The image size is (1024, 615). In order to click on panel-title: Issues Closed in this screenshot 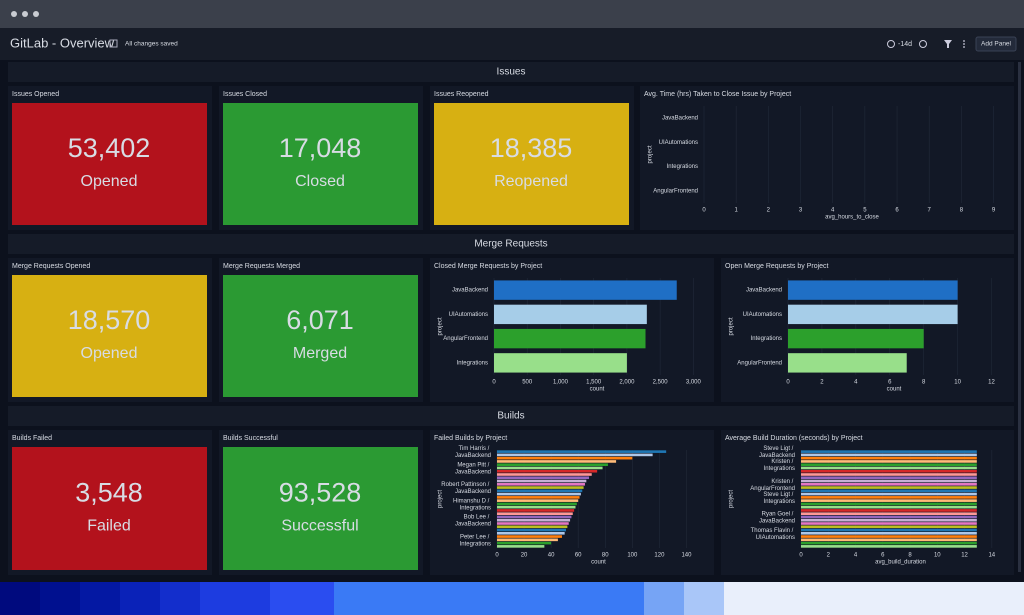, I will do `click(245, 94)`.